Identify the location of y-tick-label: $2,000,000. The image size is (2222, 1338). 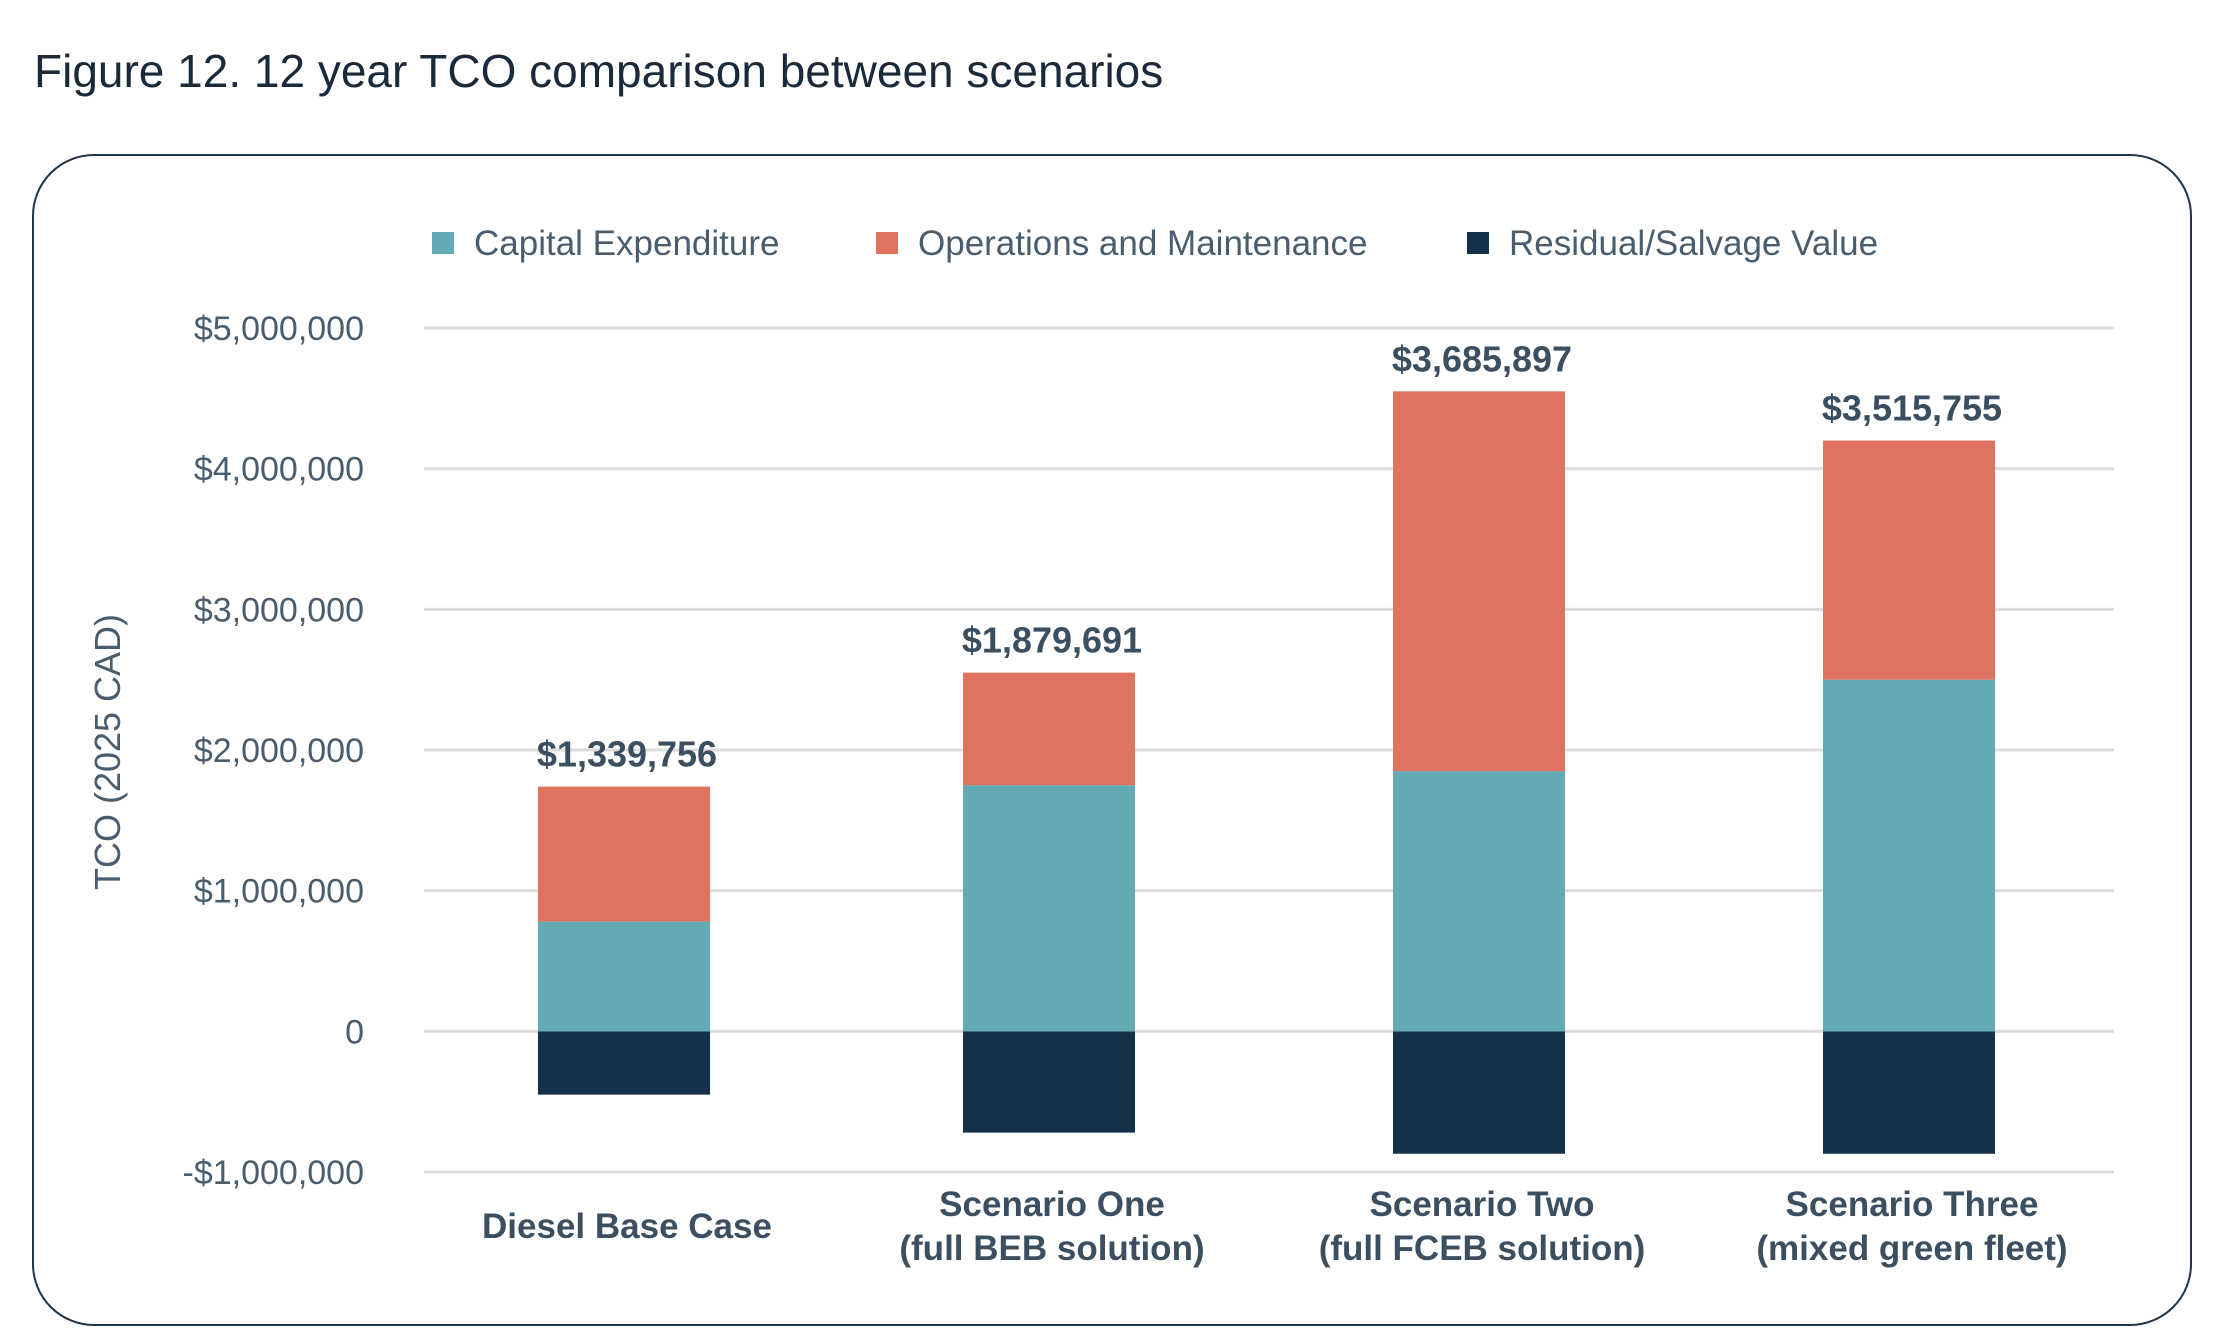
(279, 751).